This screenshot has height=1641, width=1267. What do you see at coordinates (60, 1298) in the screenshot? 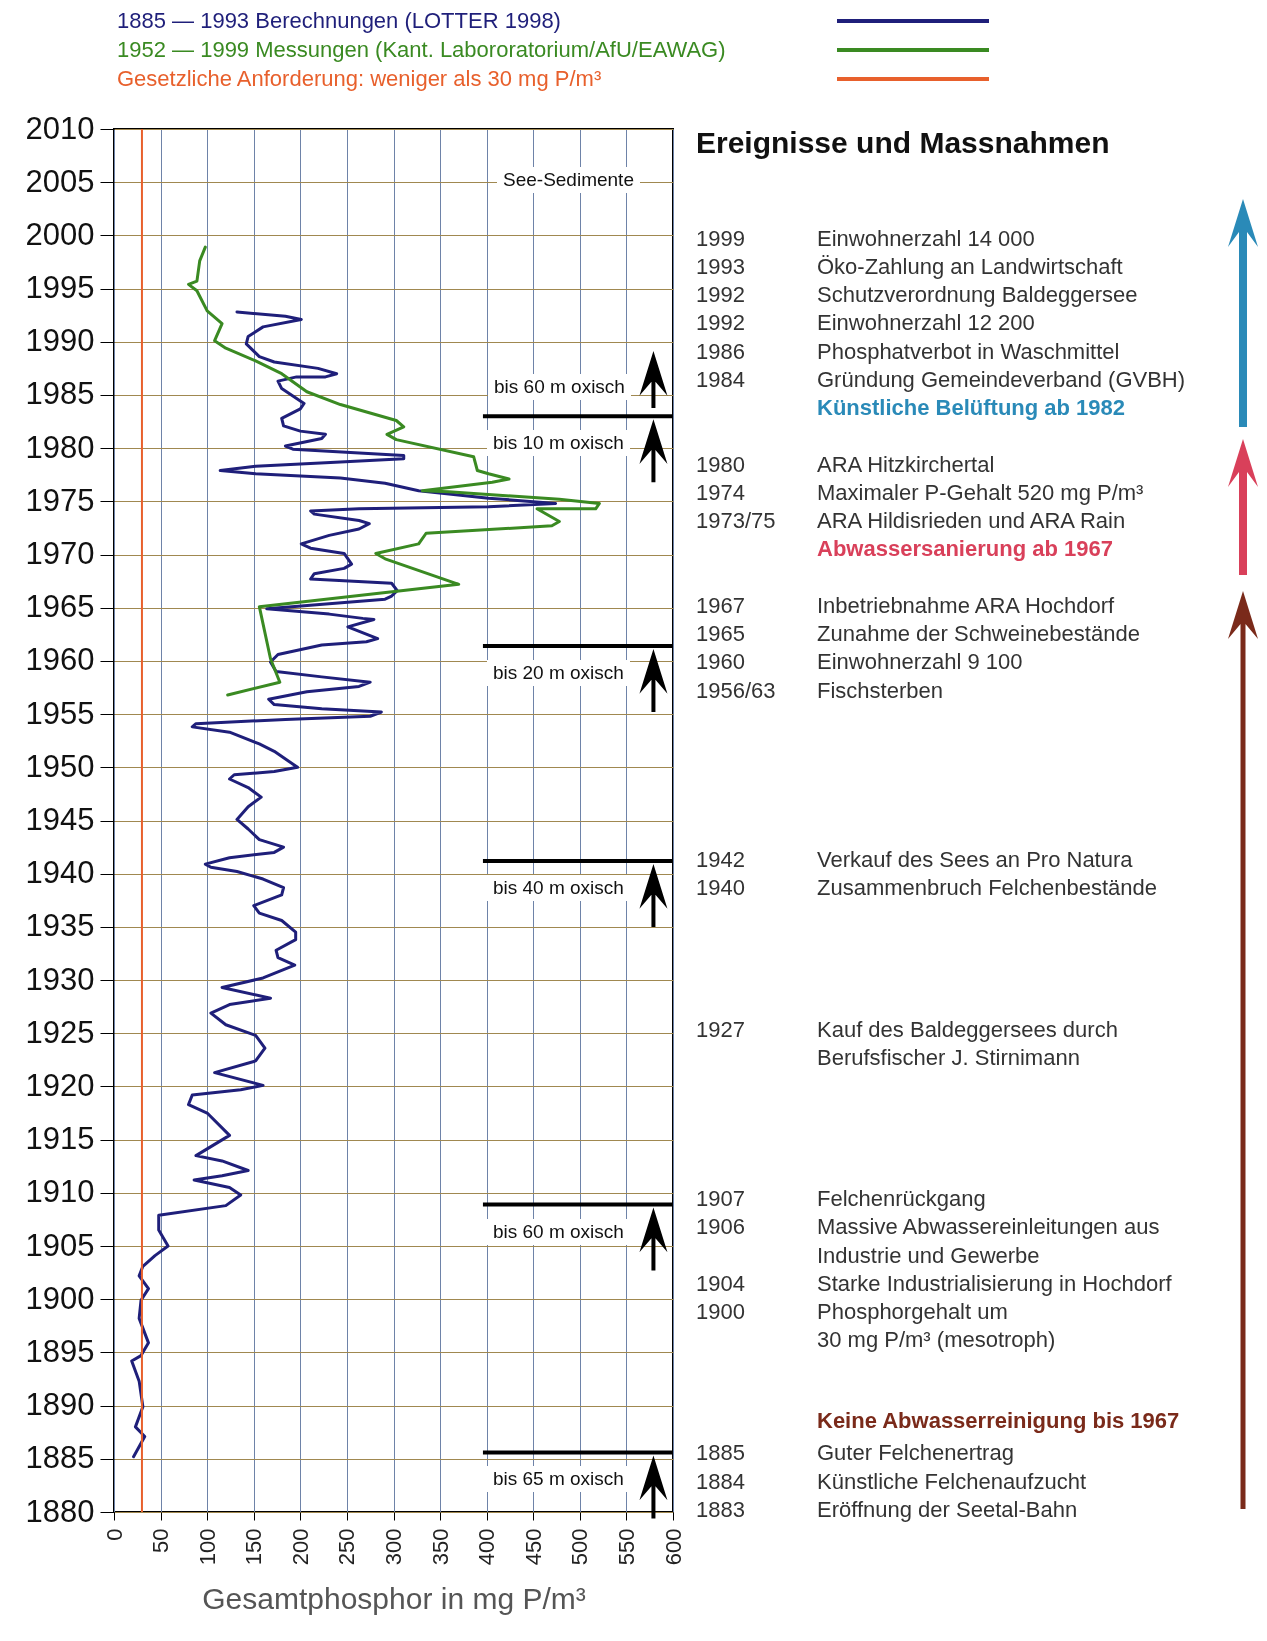
I see `y-tick-label: 1900` at bounding box center [60, 1298].